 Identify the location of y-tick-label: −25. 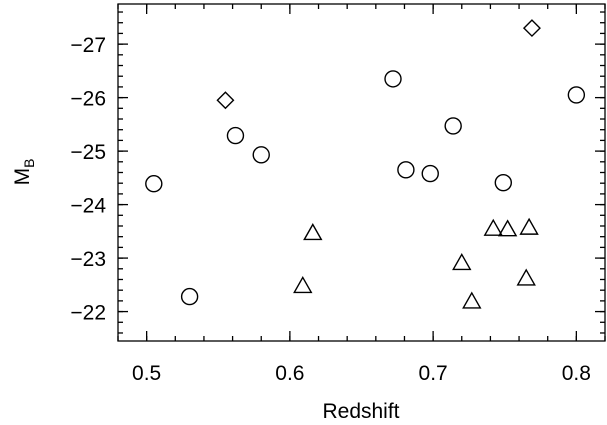
(88, 152).